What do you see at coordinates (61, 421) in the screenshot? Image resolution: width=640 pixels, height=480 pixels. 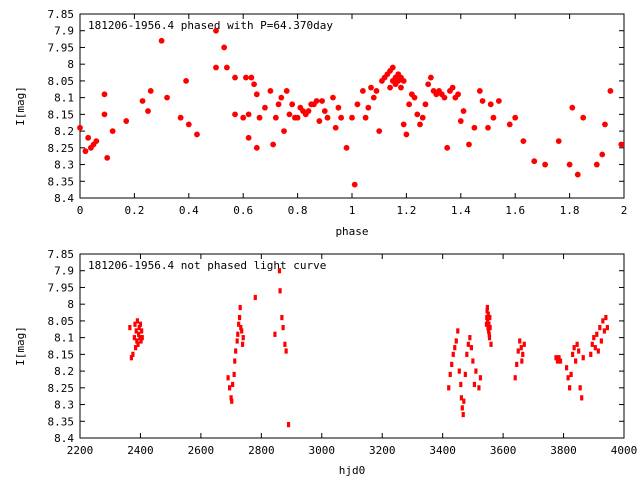 I see `raw-y-tick-label: 8.35` at bounding box center [61, 421].